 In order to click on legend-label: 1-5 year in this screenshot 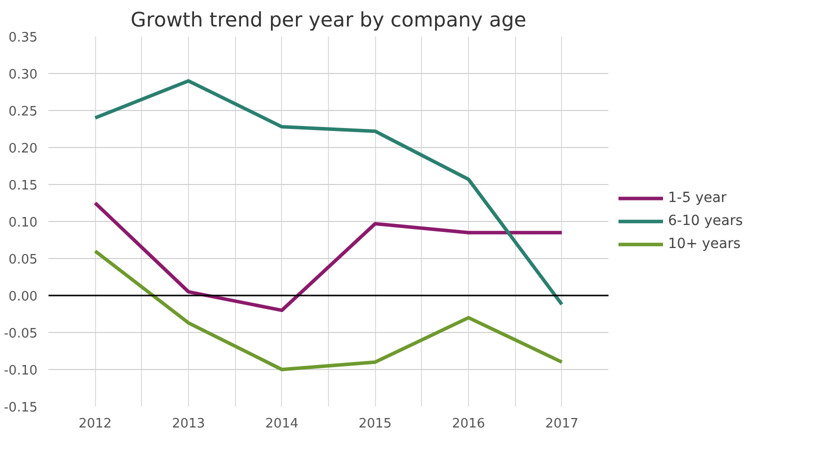, I will do `click(697, 198)`.